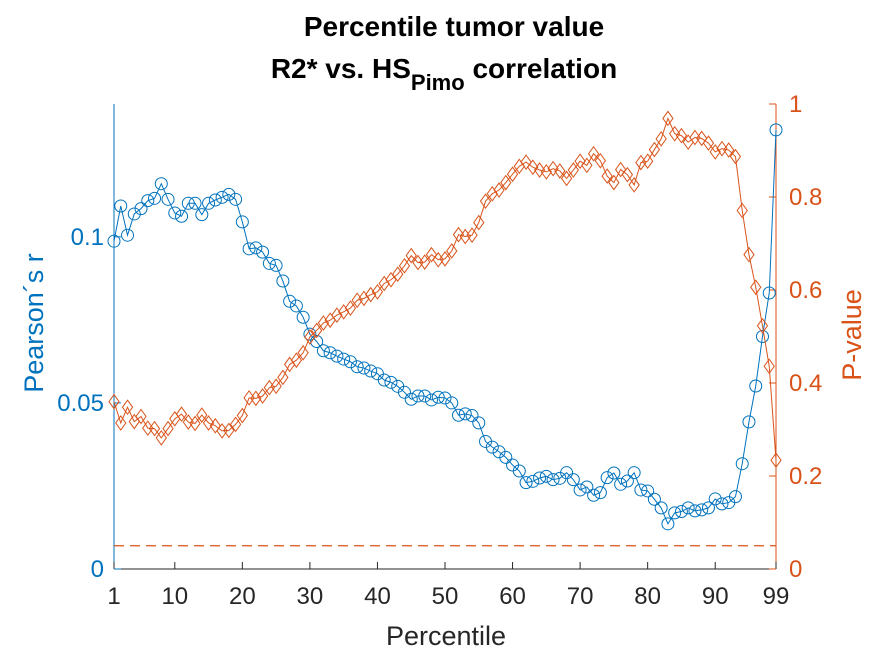 The width and height of the screenshot is (875, 656). Describe the element at coordinates (541, 68) in the screenshot. I see `chart-title-end: correlation` at that location.